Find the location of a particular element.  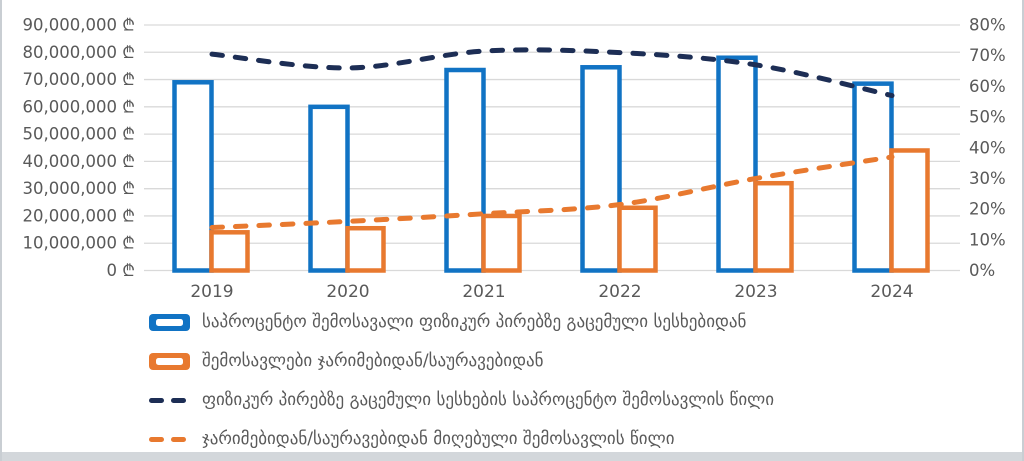

left-axis-tick-label: 30,000,000 ₾ is located at coordinates (79, 188).